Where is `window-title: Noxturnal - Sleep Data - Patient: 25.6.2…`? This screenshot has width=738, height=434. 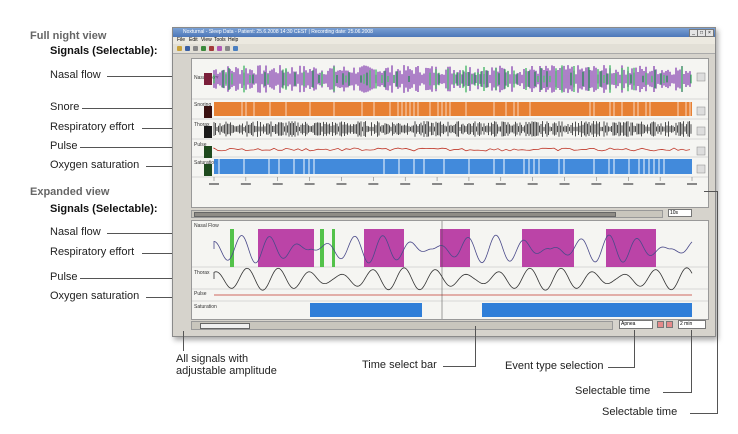 window-title: Noxturnal - Sleep Data - Patient: 25.6.2… is located at coordinates (278, 32).